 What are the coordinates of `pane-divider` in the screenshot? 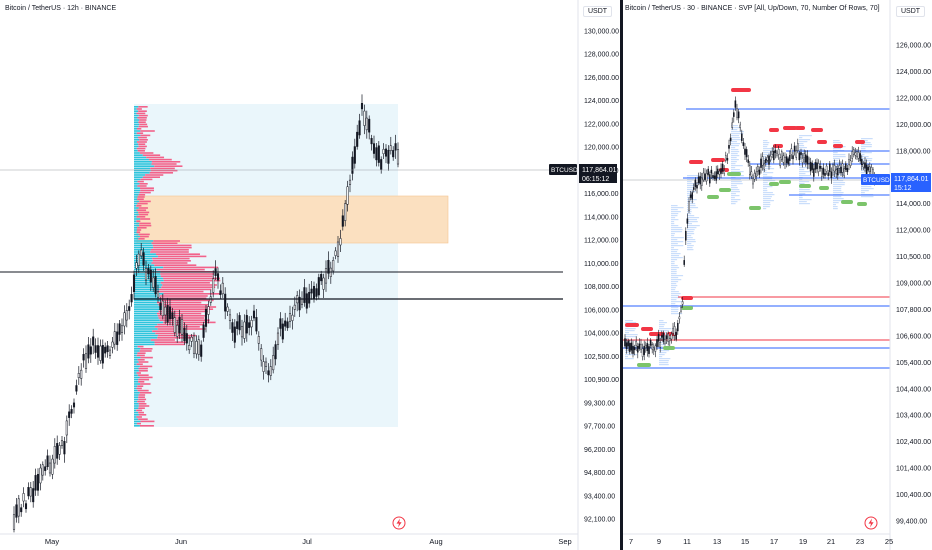 It's located at (621, 275).